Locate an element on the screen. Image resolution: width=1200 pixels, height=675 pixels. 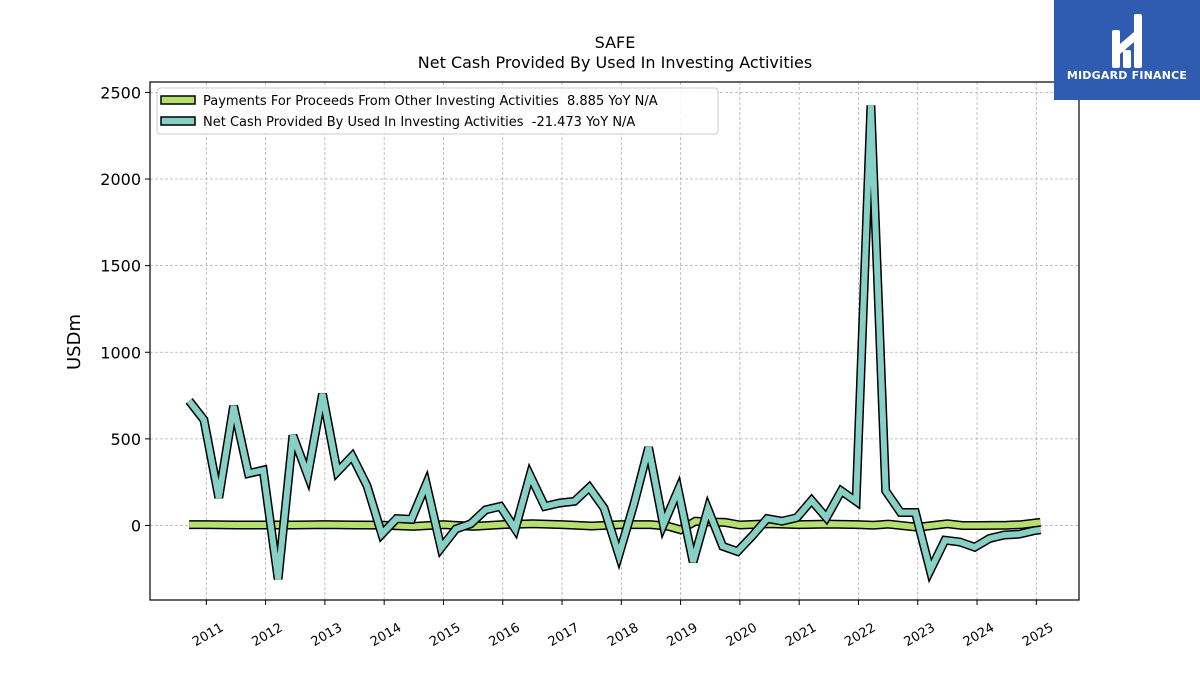
x-tick-label: 2013 is located at coordinates (327, 635).